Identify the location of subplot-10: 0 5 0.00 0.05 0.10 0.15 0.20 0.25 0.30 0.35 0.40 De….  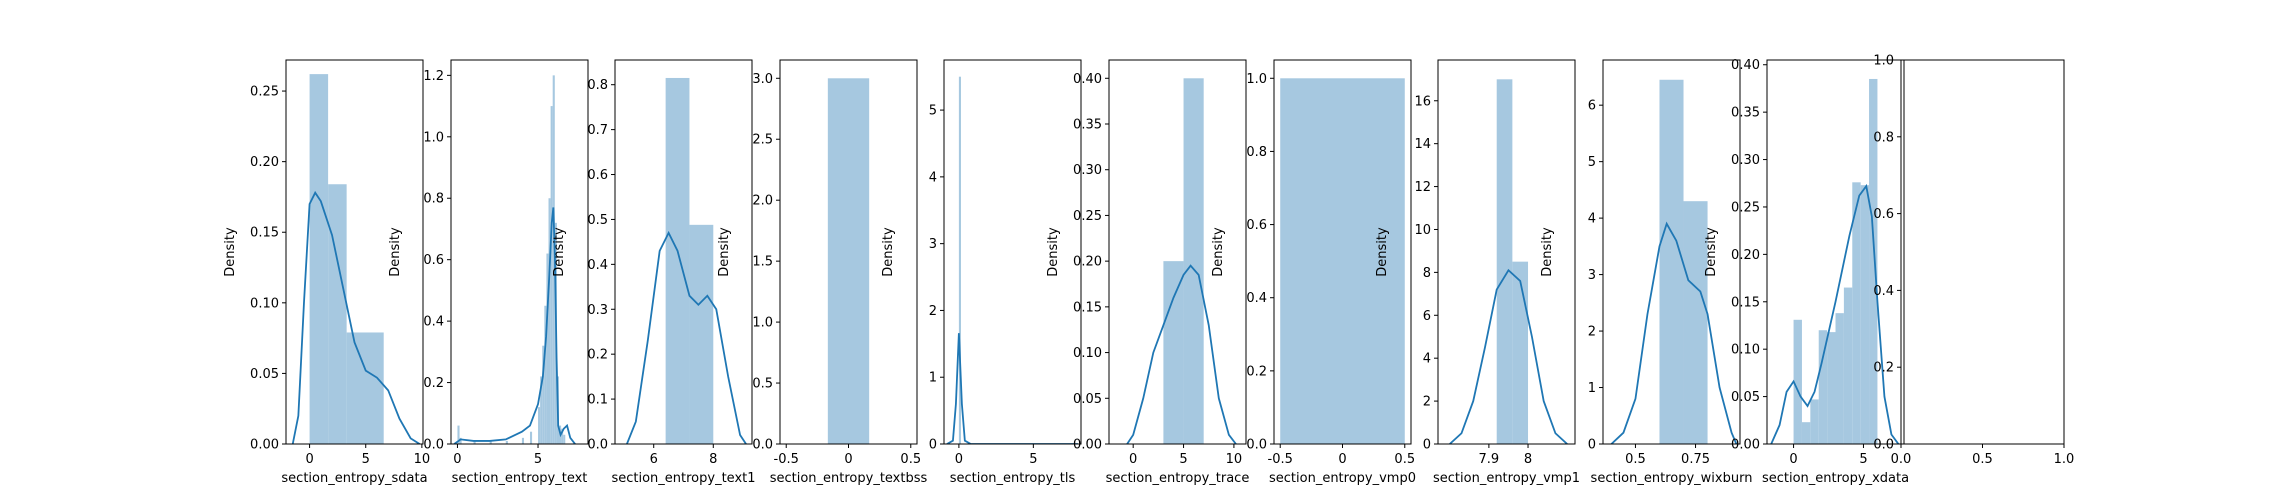
(1806, 272).